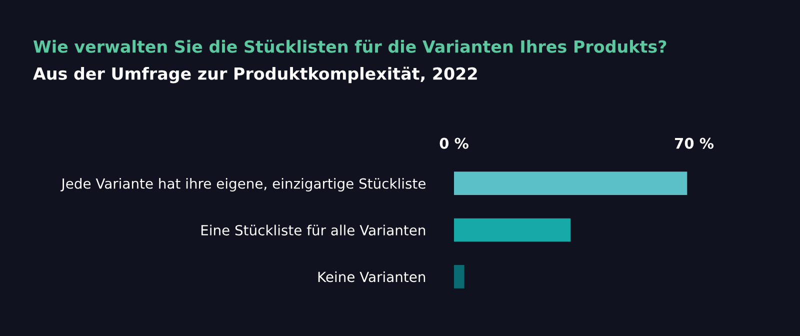  I want to click on y-tick-label: Eine Stückliste für alle Varianten, so click(313, 230).